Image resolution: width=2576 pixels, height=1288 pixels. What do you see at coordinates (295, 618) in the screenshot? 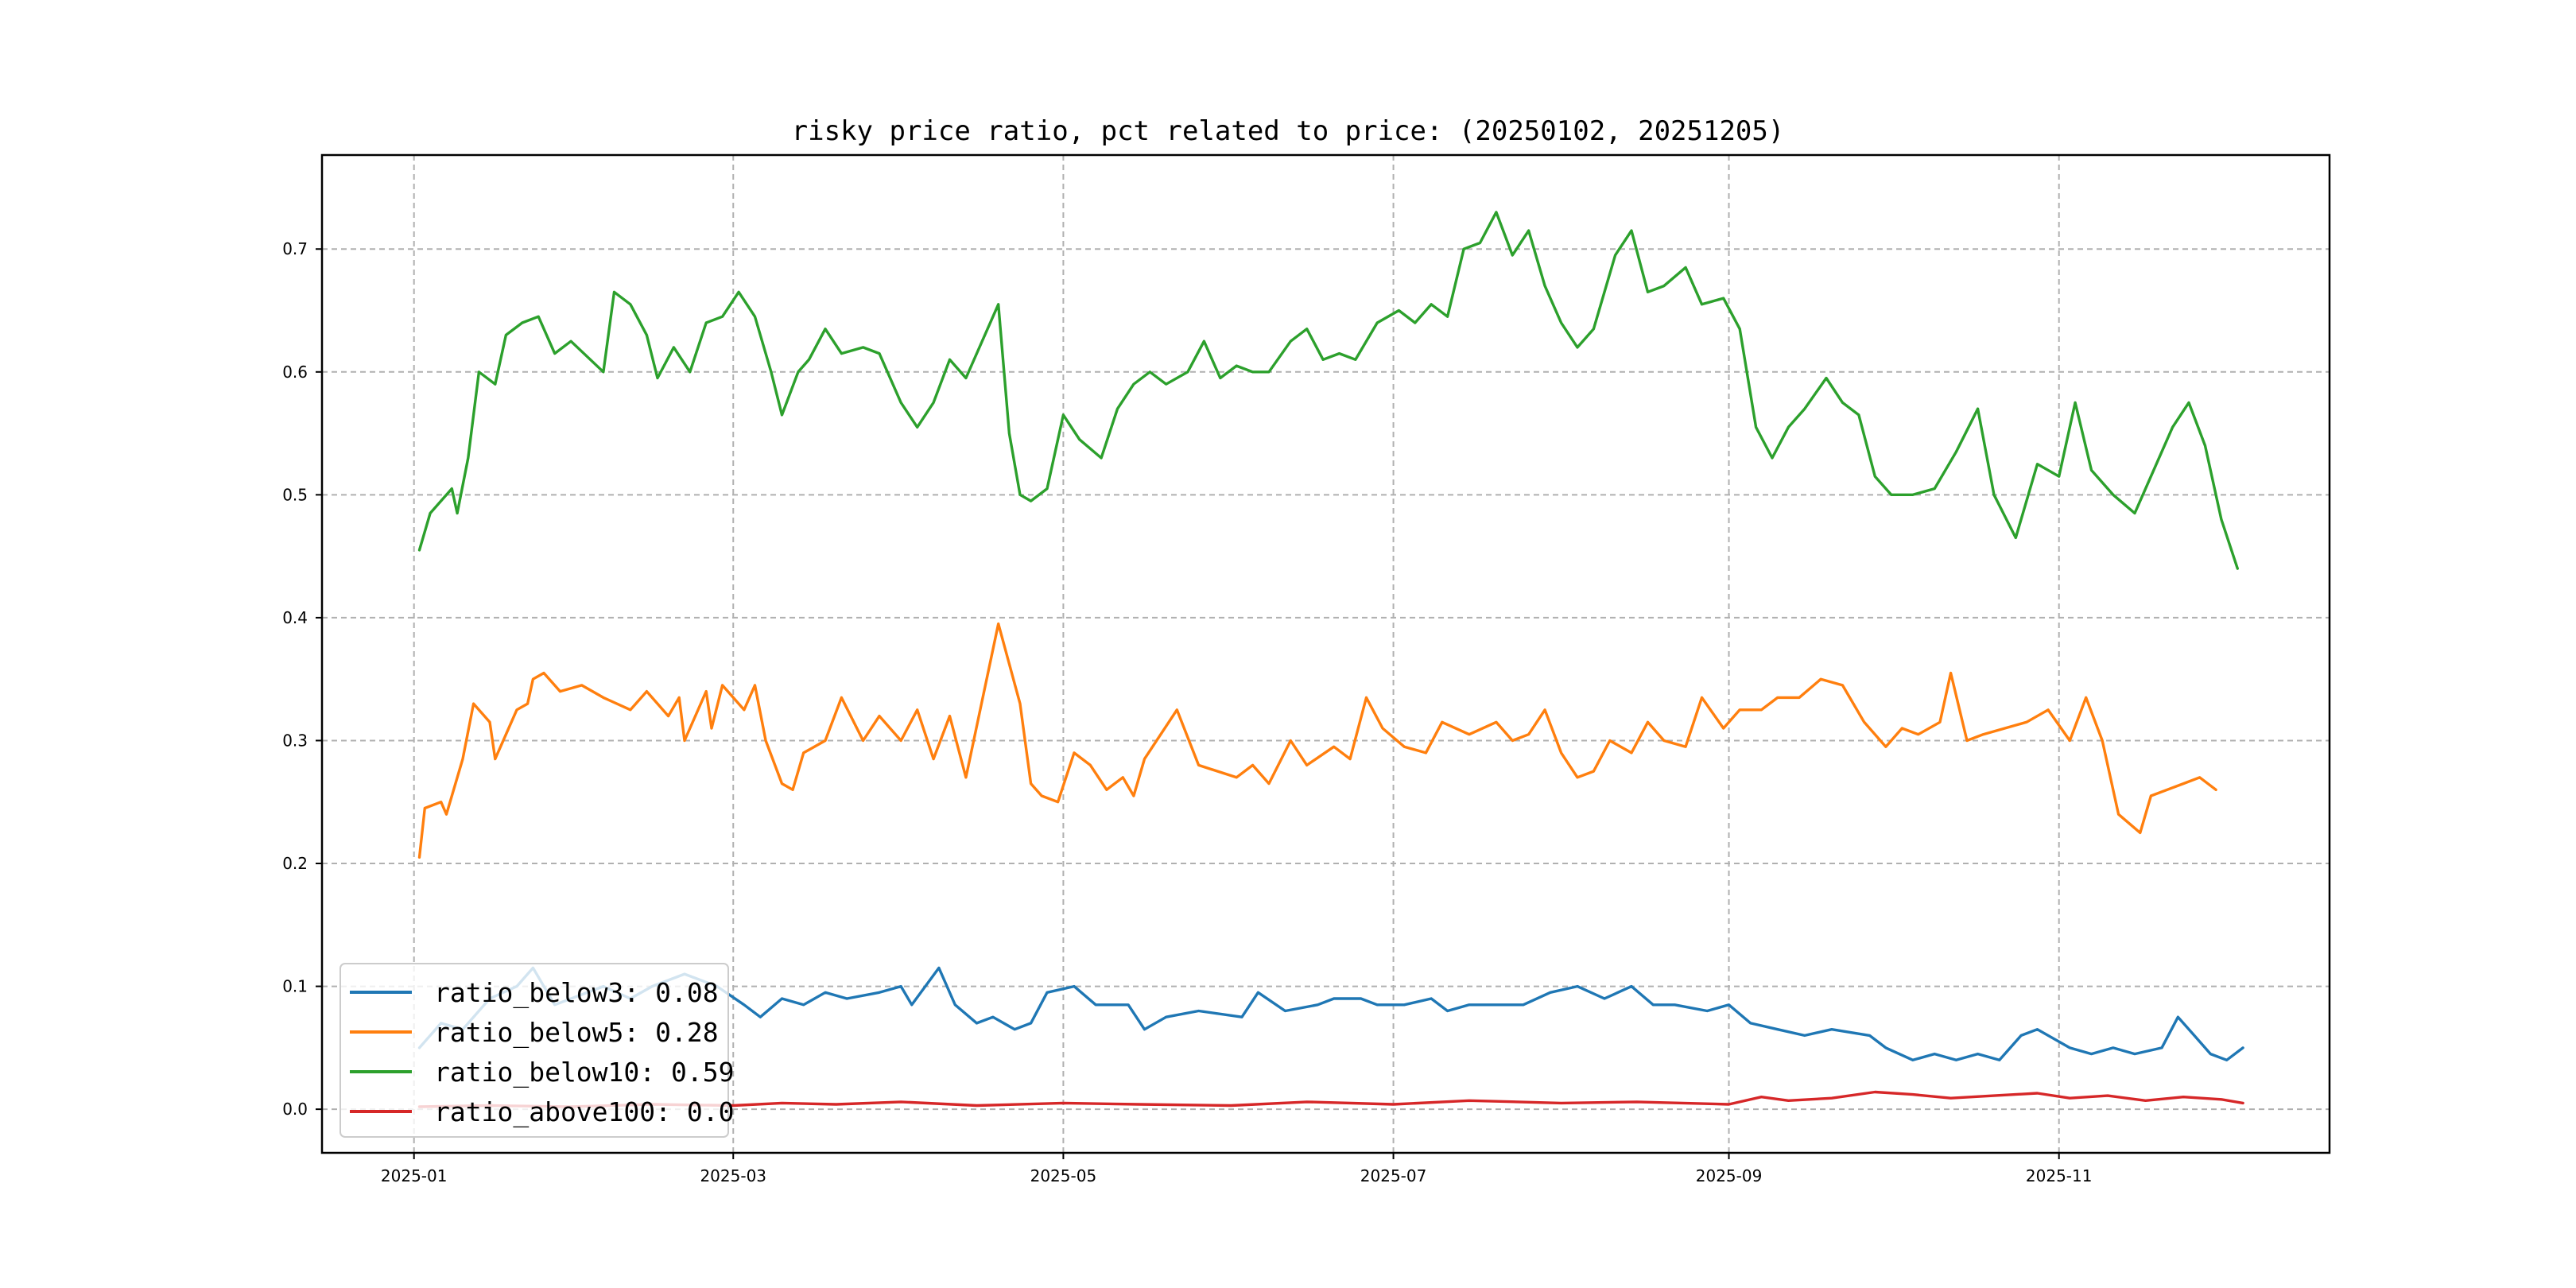
I see `y-tick-label: 0.4` at bounding box center [295, 618].